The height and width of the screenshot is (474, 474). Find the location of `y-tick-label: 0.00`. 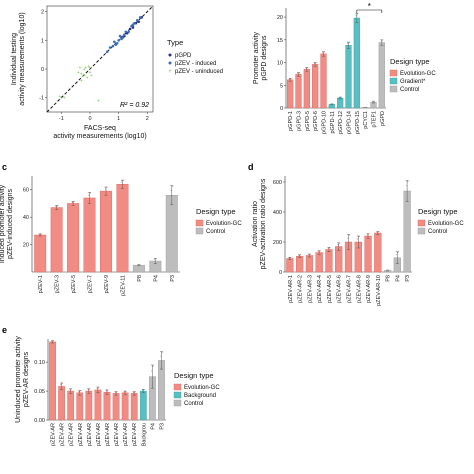

y-tick-label: 0.00 is located at coordinates (39, 421).